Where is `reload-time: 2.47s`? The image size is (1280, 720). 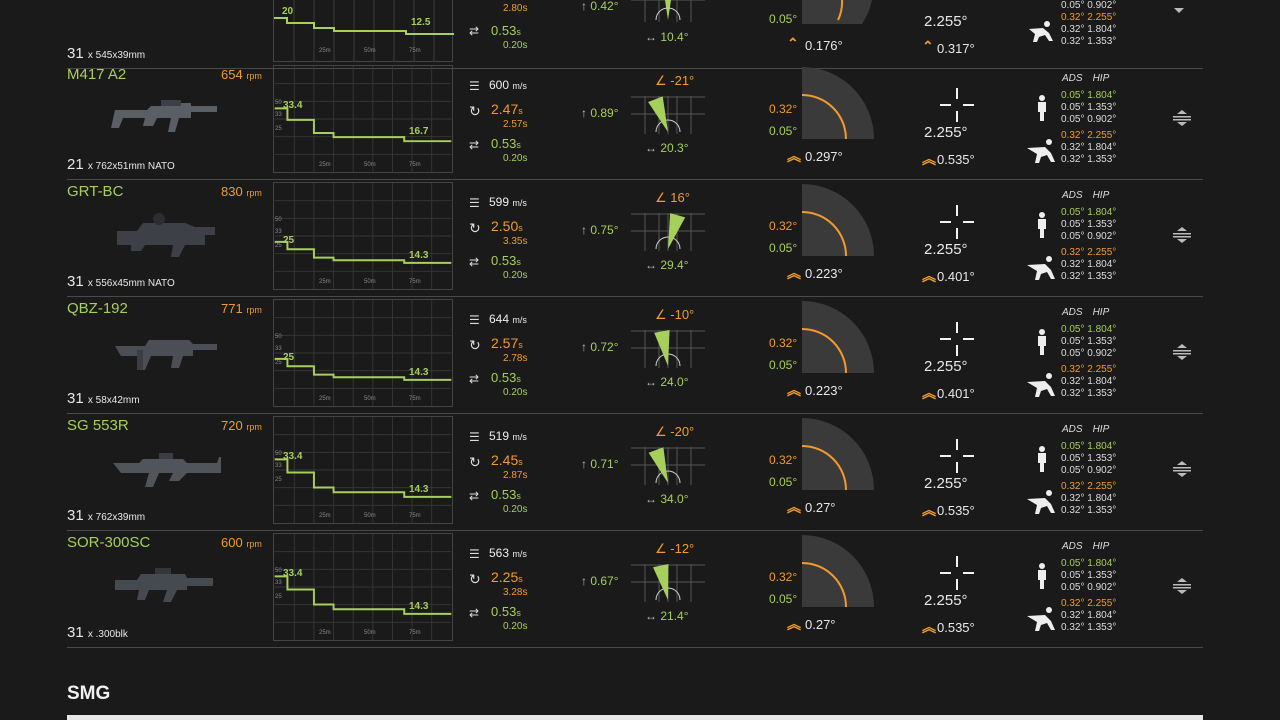
reload-time: 2.47s is located at coordinates (507, 109).